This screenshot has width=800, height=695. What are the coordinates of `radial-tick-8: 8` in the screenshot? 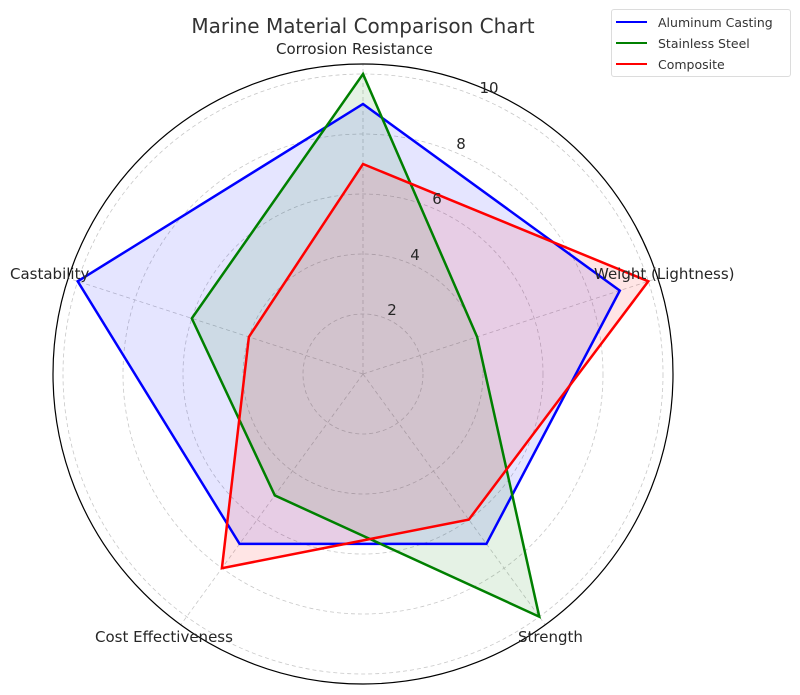 It's located at (461, 144).